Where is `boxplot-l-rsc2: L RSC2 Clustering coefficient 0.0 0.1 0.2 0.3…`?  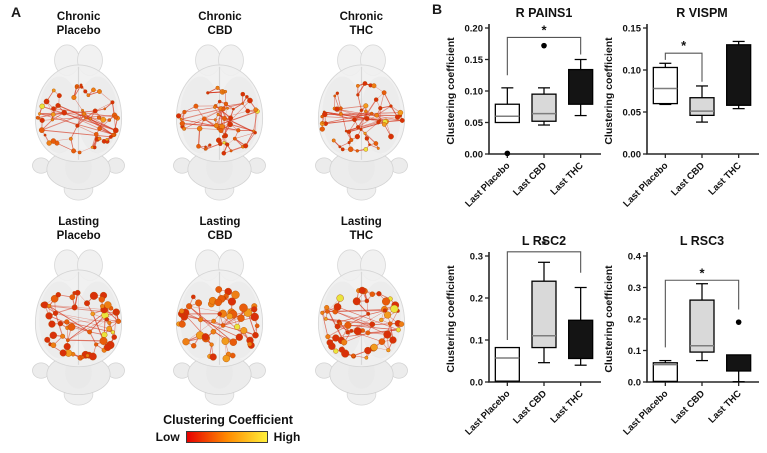 boxplot-l-rsc2: L RSC2 Clustering coefficient 0.0 0.1 0.2 0.3… is located at coordinates (523, 336).